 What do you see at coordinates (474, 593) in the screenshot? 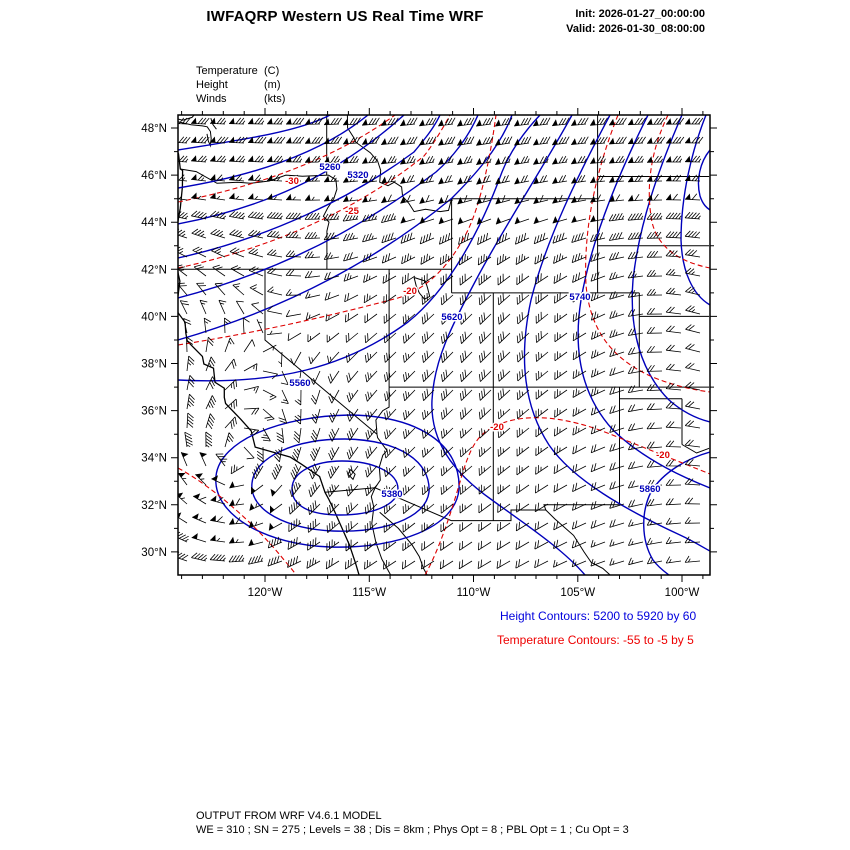
I see `lon-tick-label: 110°W` at bounding box center [474, 593].